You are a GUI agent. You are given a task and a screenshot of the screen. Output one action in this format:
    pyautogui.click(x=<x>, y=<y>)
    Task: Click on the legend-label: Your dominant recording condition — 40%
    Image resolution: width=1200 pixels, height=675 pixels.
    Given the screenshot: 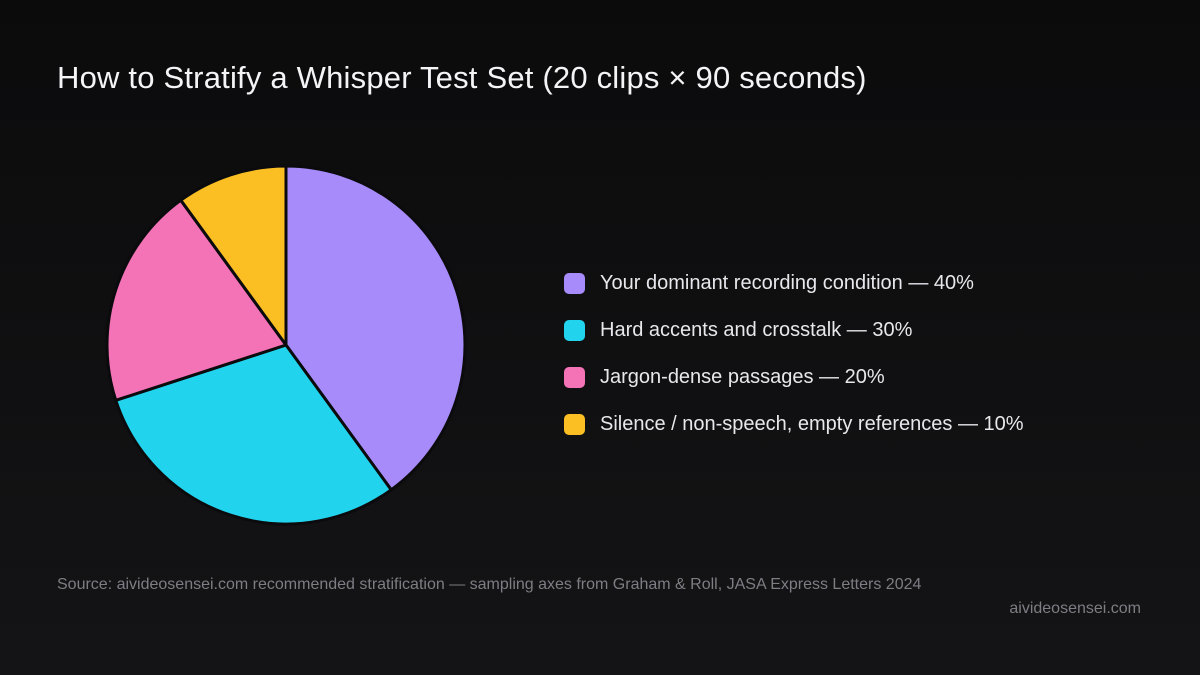 What is the action you would take?
    pyautogui.click(x=787, y=283)
    